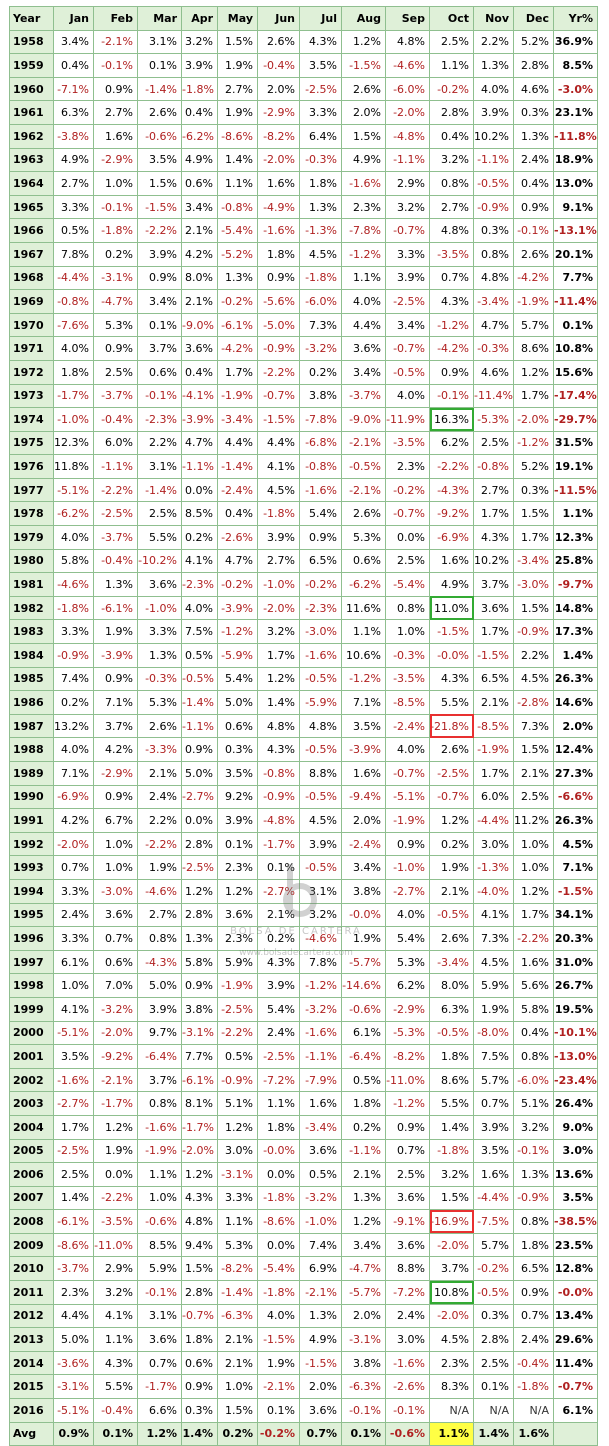 The width and height of the screenshot is (609, 1446). I want to click on monthly-return-cell: -1.0%, so click(278, 584).